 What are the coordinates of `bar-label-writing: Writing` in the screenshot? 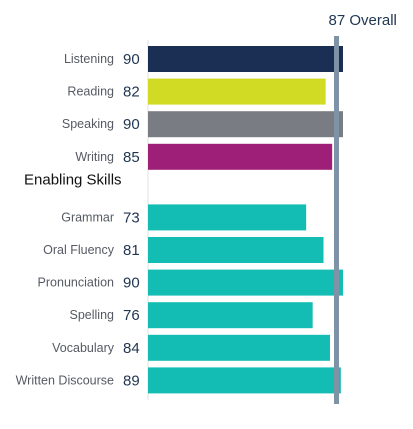 It's located at (94, 157).